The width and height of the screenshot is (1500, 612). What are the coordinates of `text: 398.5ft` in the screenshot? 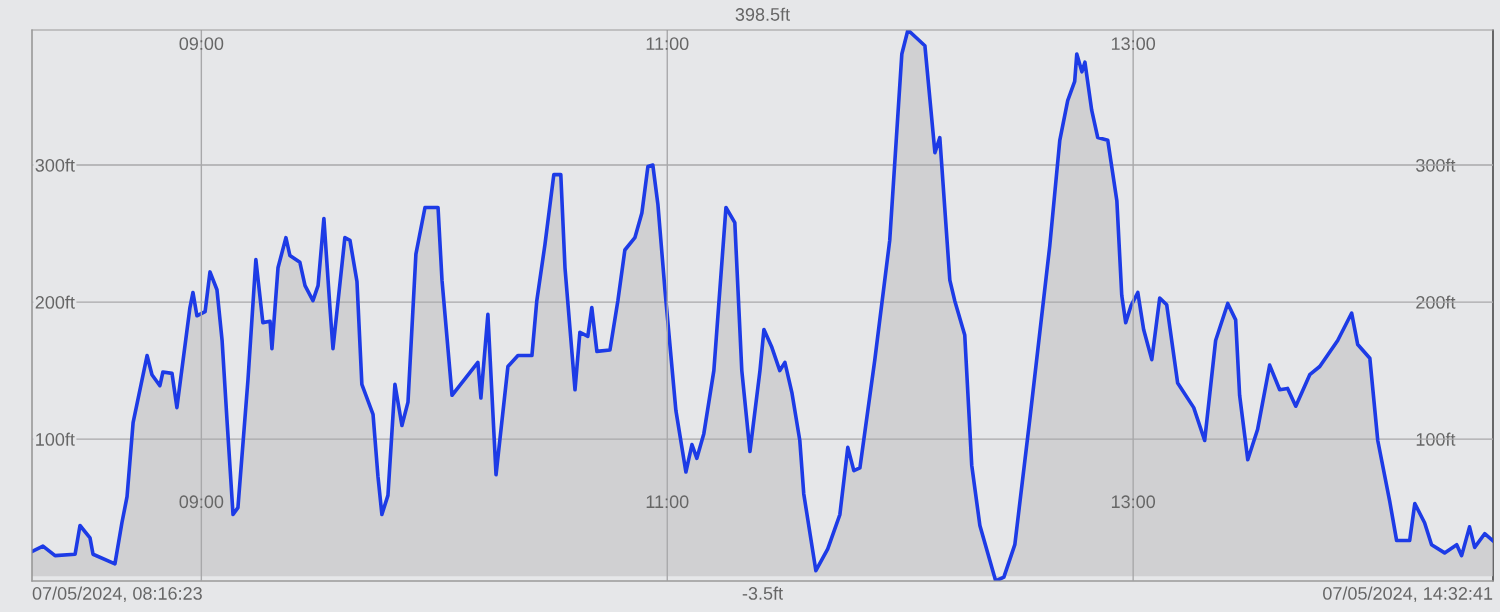 It's located at (762, 14).